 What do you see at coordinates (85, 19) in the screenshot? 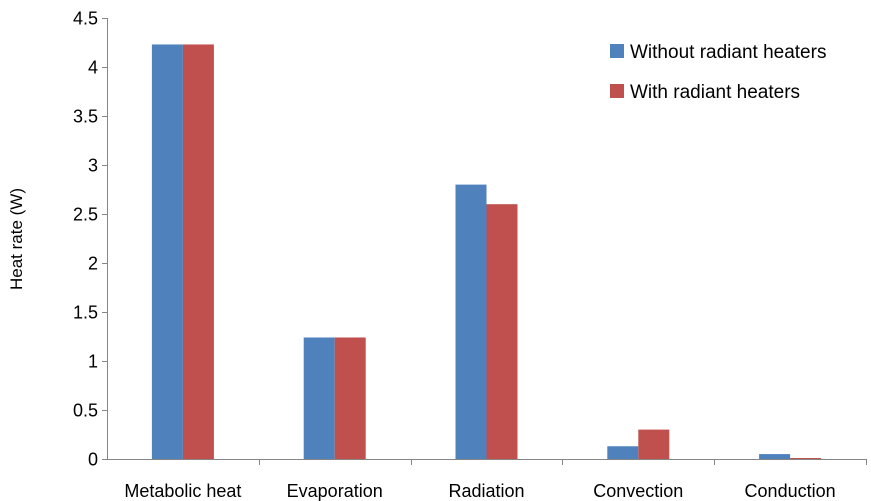
I see `y-tick-label: 4.5` at bounding box center [85, 19].